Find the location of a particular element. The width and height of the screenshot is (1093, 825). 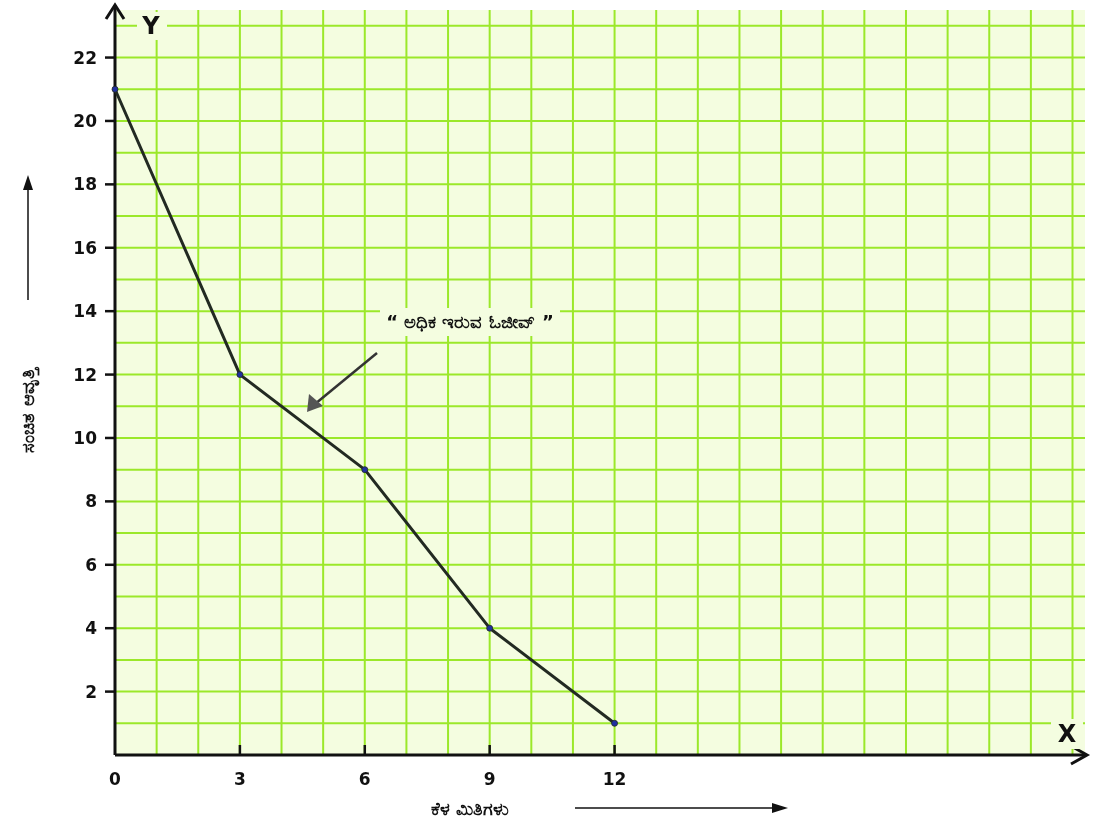

annotation: “ ಅಧಿಕ ಇರುವ ಓಜೀವ್ ” is located at coordinates (470, 321).